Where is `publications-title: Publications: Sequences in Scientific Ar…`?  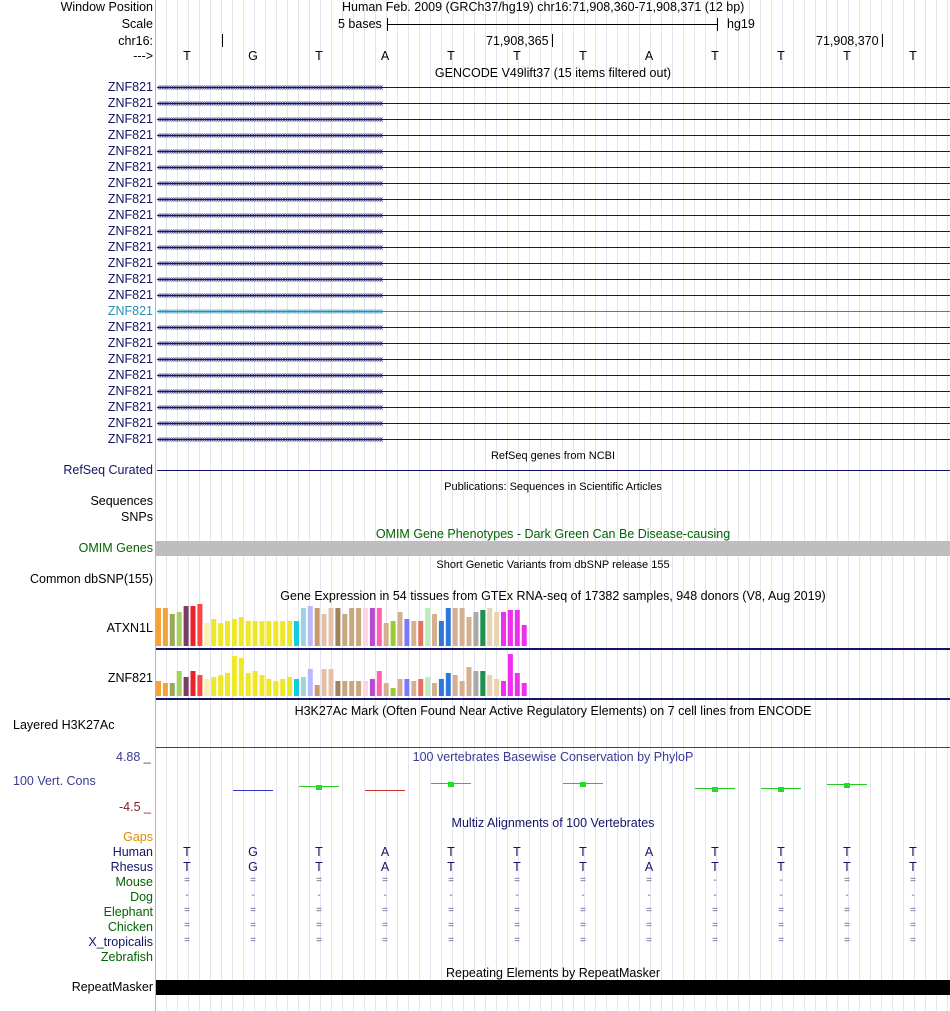 publications-title: Publications: Sequences in Scientific Ar… is located at coordinates (553, 487).